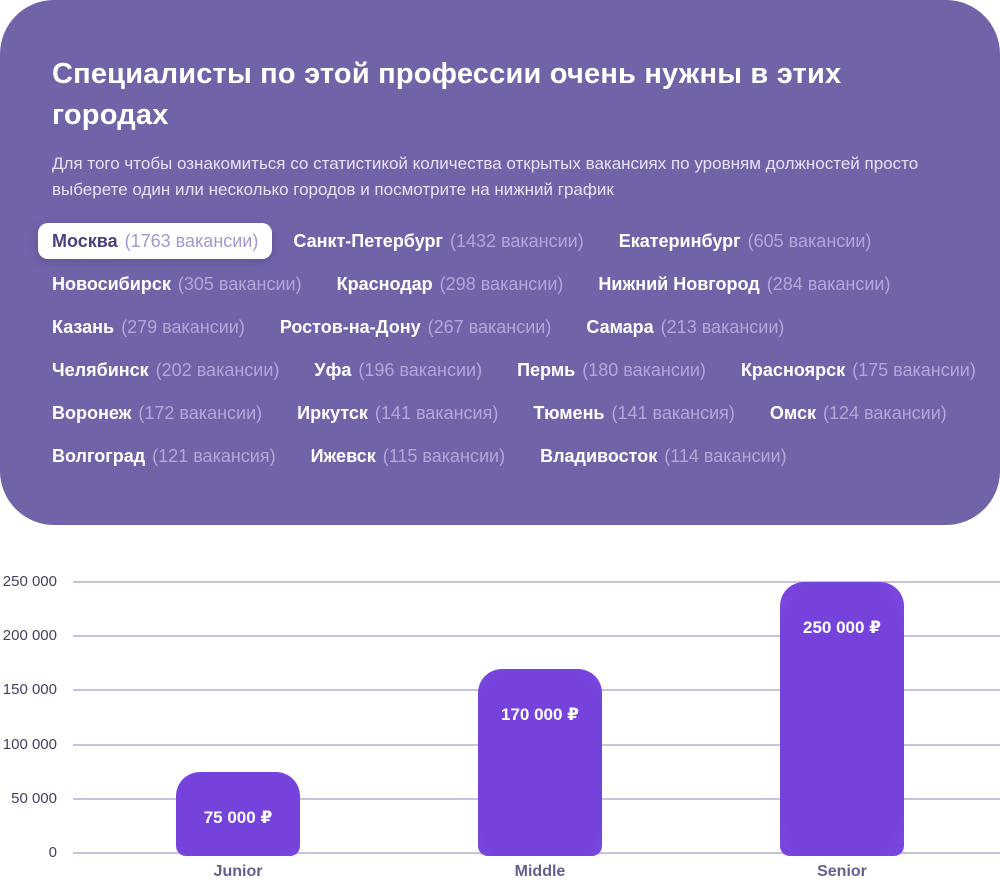  I want to click on city-chip-3-2: Пермь (180 вакансии), so click(611, 370).